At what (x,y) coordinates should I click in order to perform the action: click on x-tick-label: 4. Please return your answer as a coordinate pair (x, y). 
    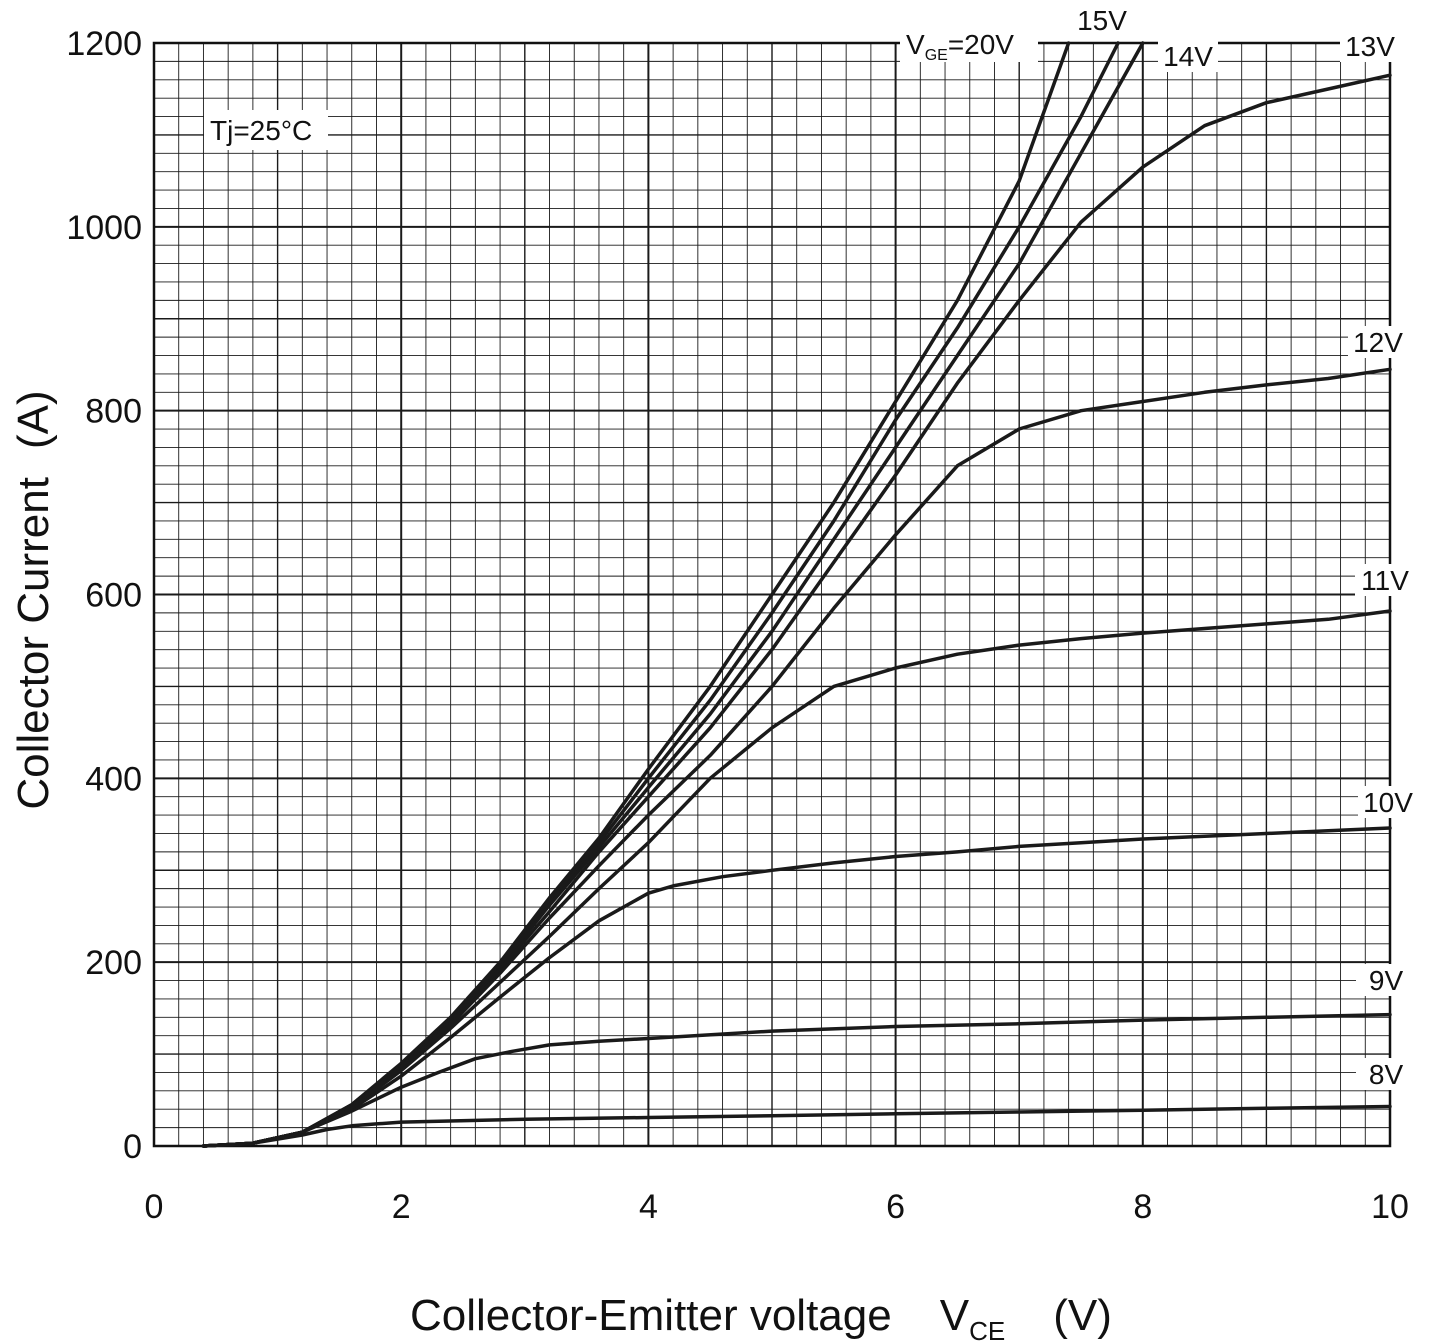
    Looking at the image, I should click on (648, 1207).